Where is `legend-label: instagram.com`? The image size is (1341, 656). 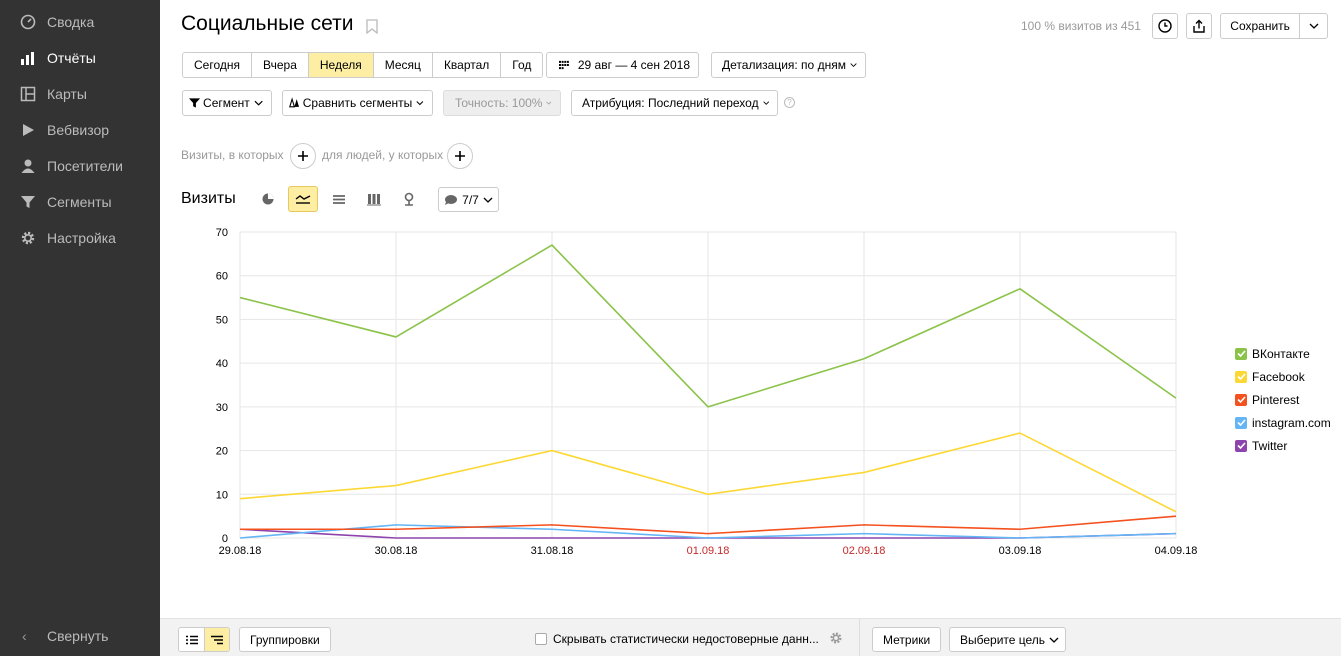
legend-label: instagram.com is located at coordinates (1291, 422).